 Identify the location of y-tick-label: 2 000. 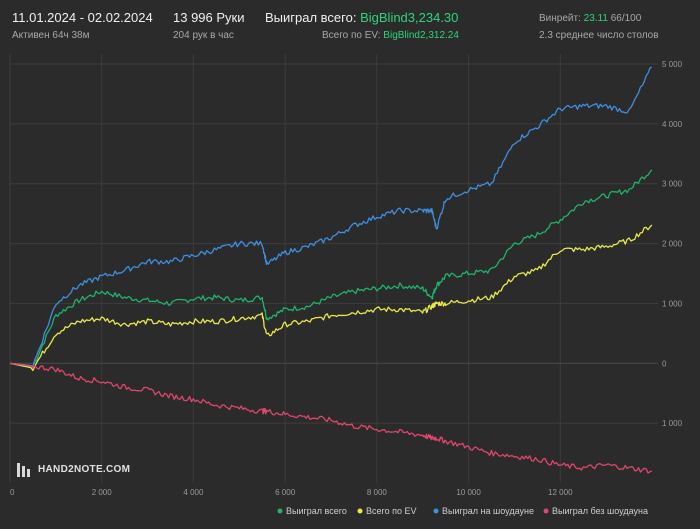
(672, 244).